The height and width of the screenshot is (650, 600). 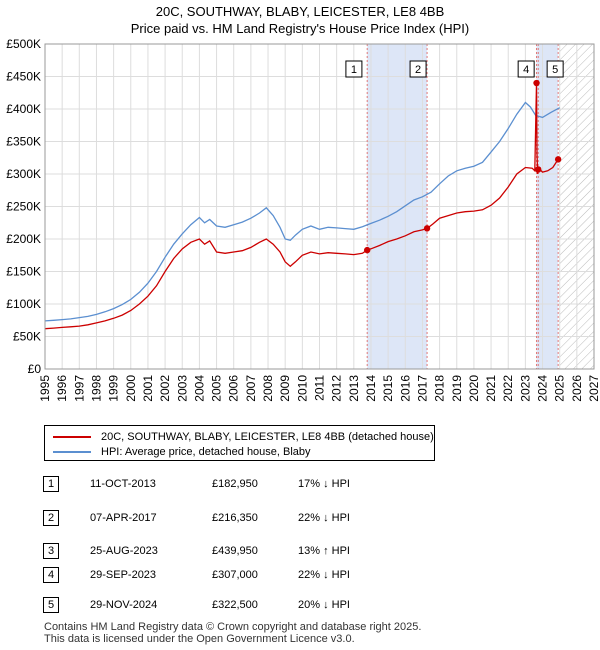 What do you see at coordinates (234, 388) in the screenshot?
I see `x-tick-label: 2006` at bounding box center [234, 388].